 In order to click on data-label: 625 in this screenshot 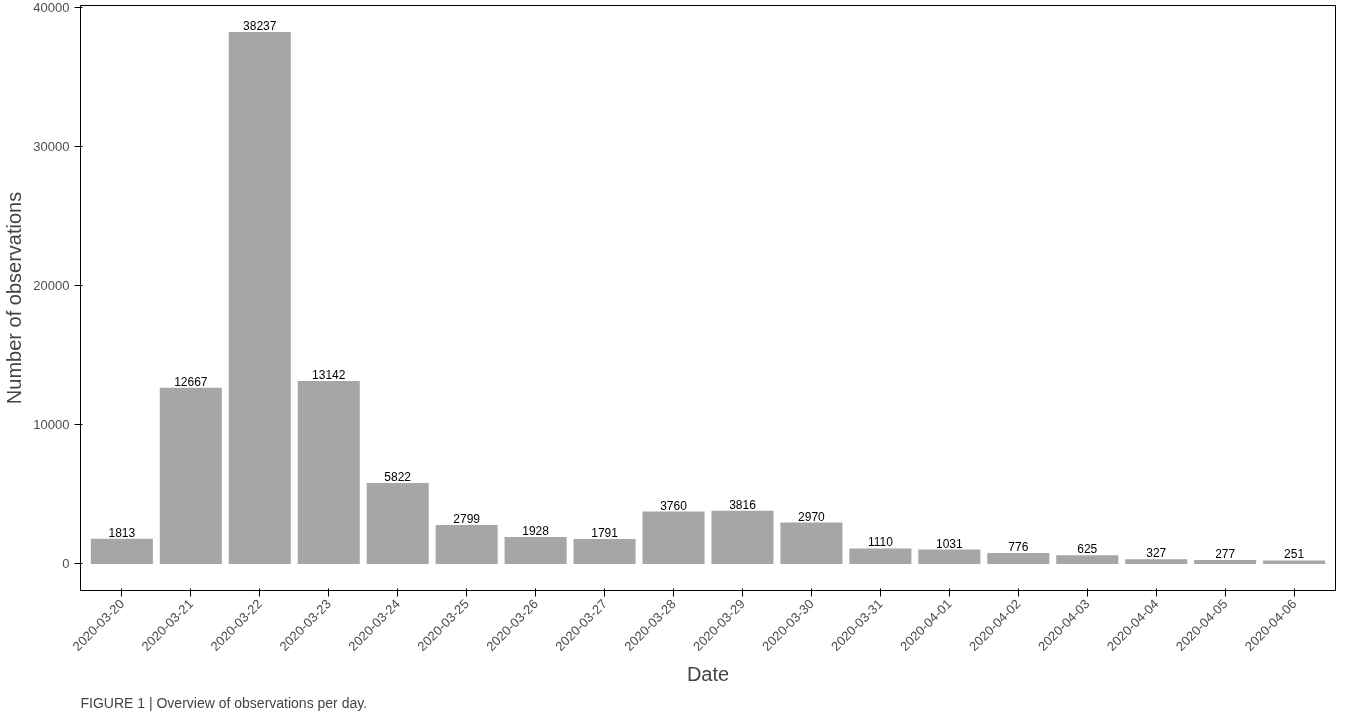, I will do `click(1087, 549)`.